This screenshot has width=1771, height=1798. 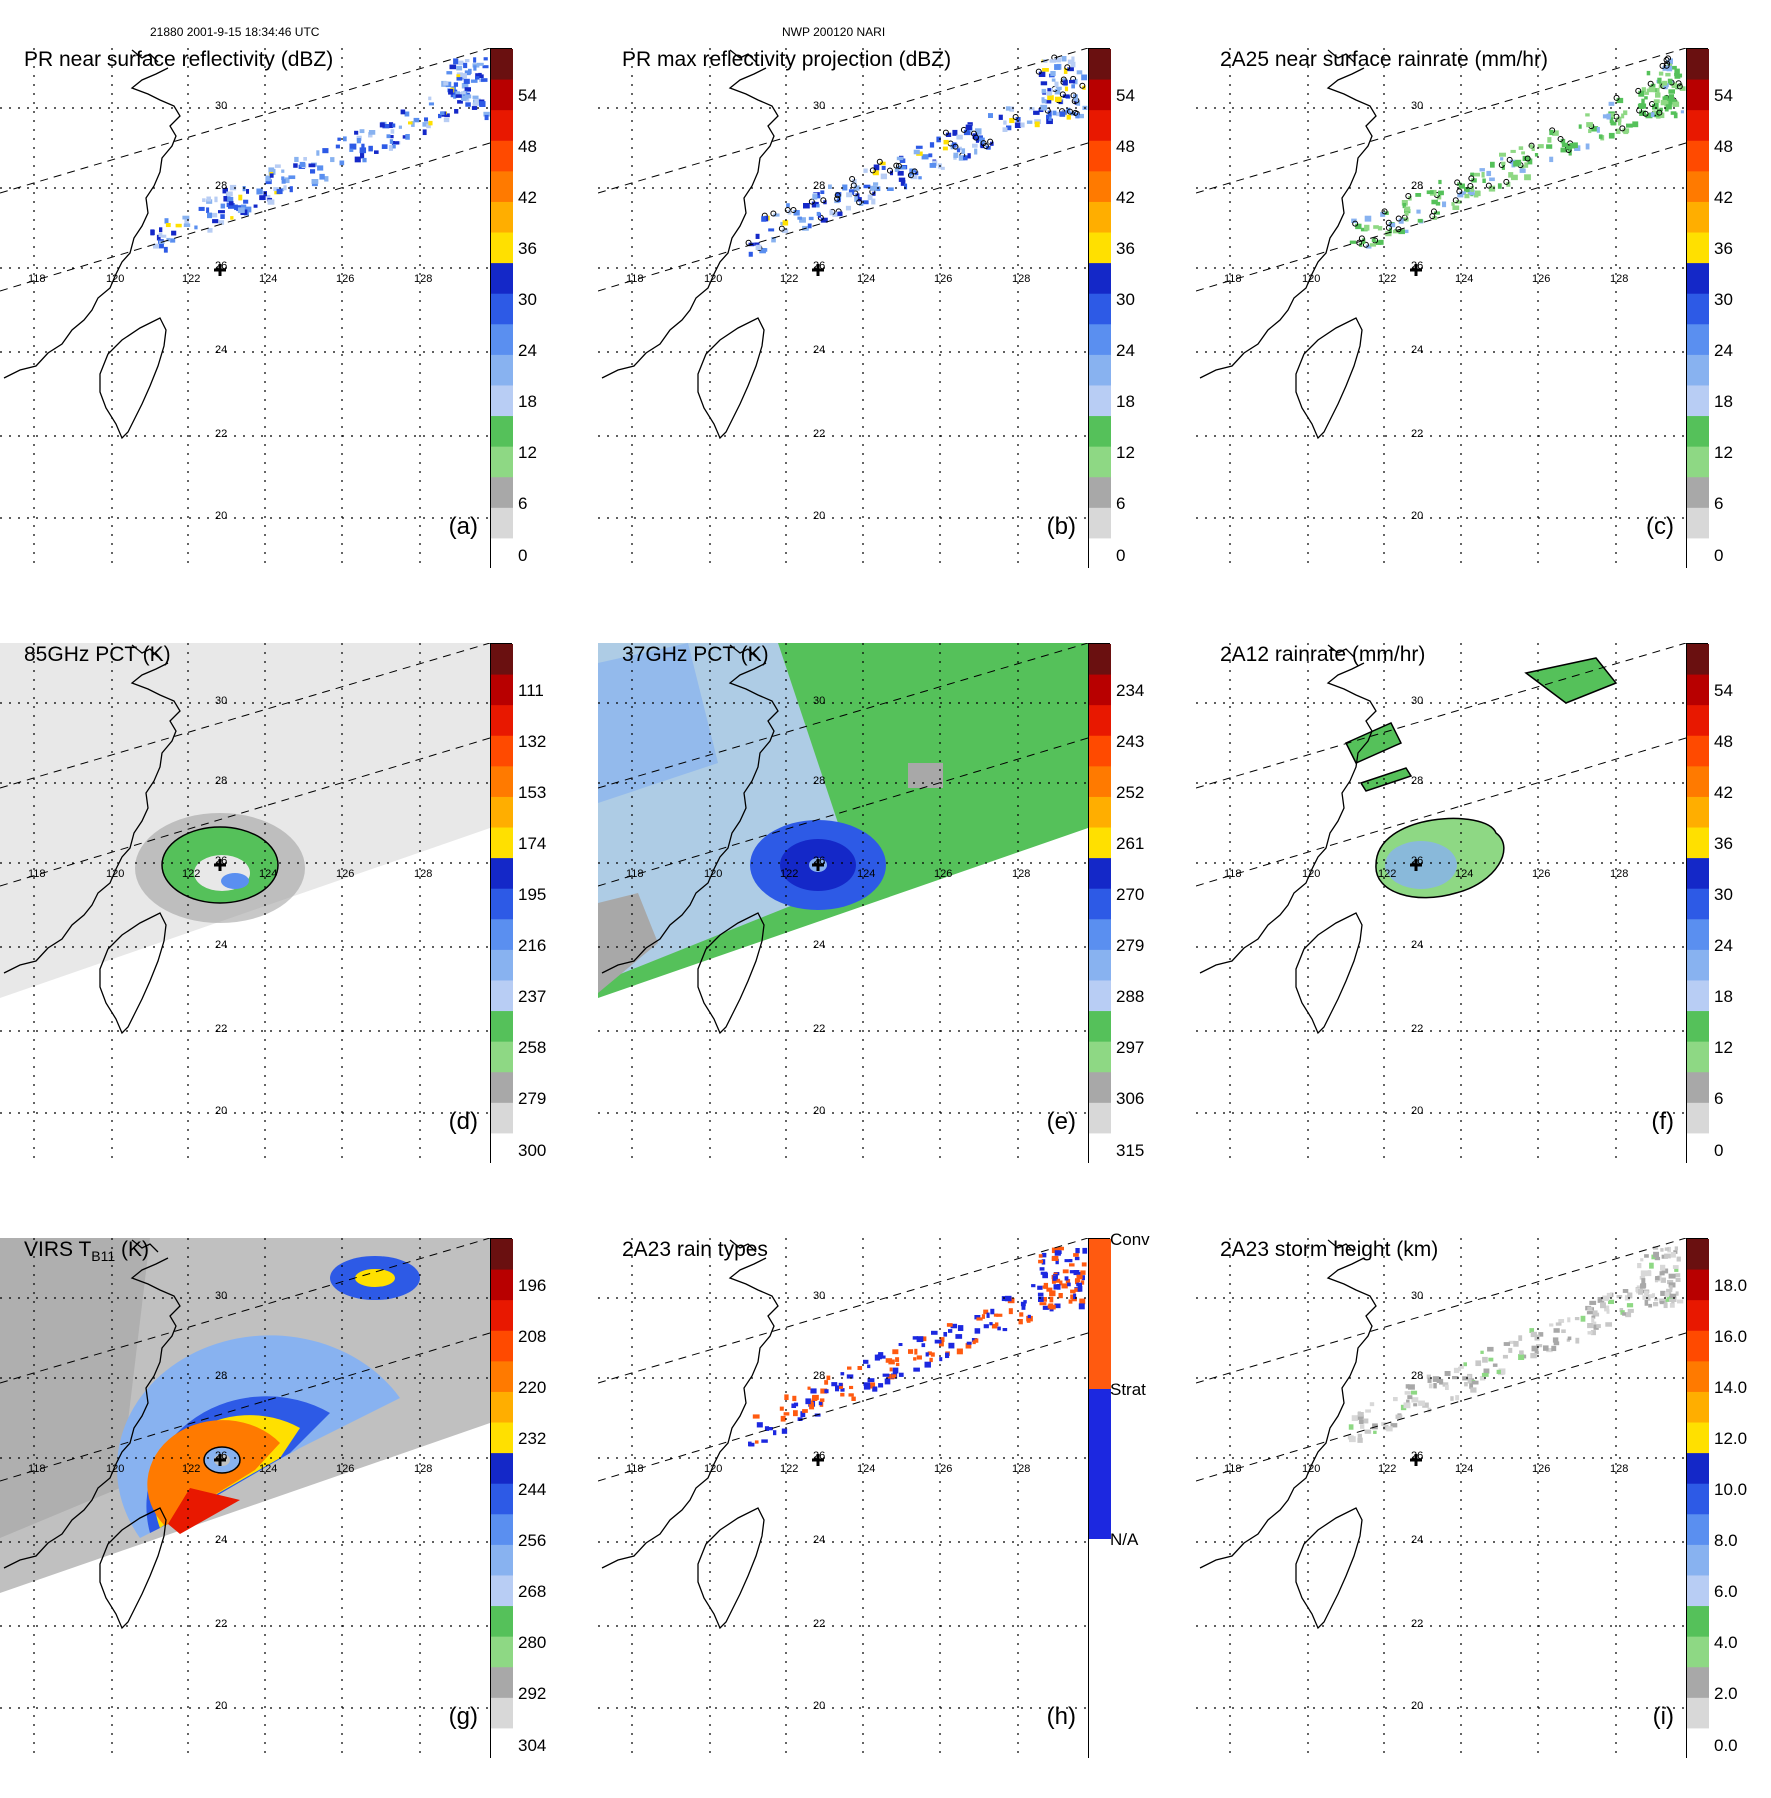 I want to click on panel-label: (g), so click(x=463, y=1716).